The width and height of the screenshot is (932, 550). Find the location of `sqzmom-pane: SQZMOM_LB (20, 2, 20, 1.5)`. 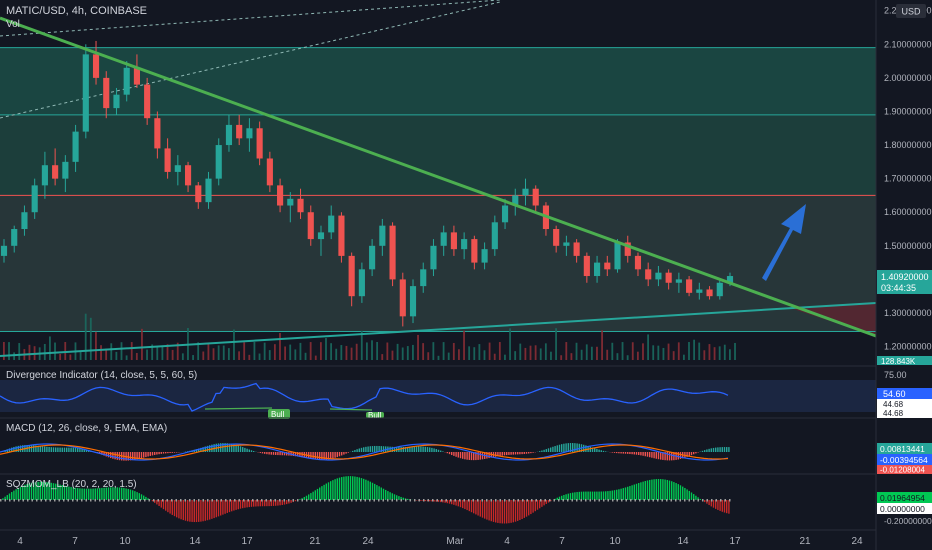

sqzmom-pane: SQZMOM_LB (20, 2, 20, 1.5) is located at coordinates (438, 498).